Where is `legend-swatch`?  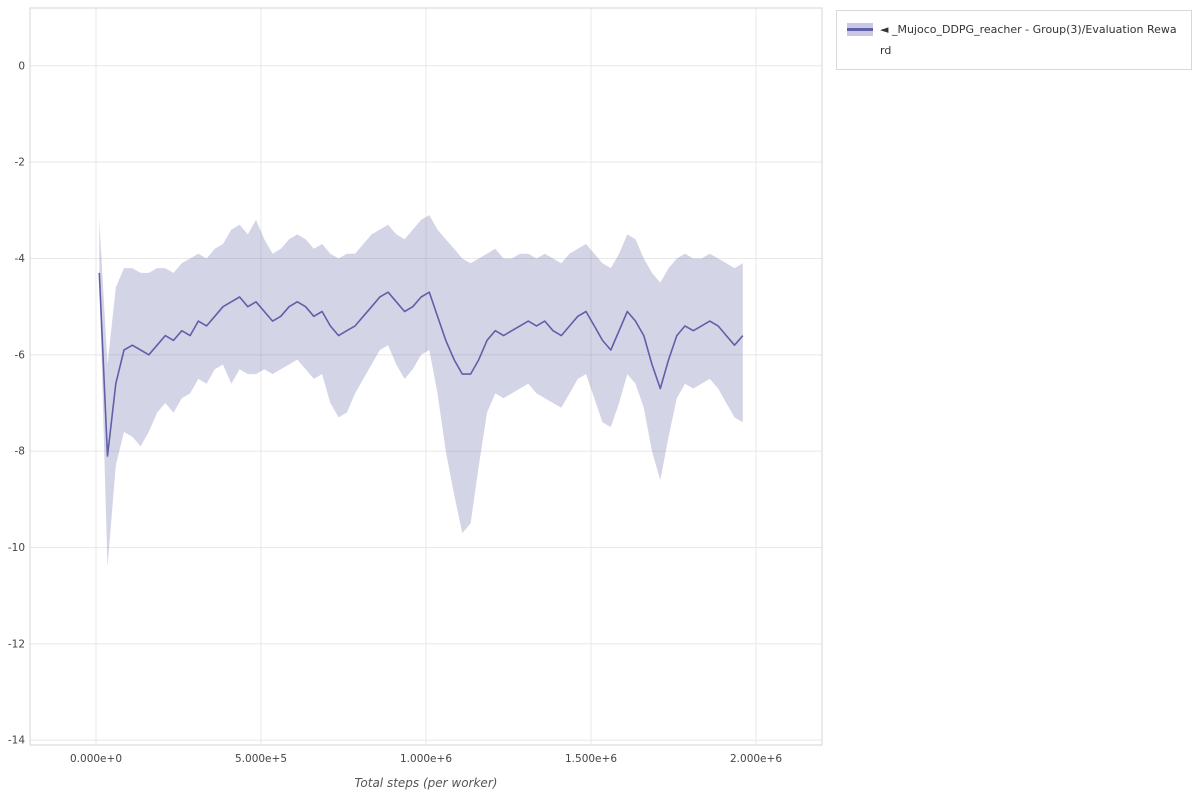
legend-swatch is located at coordinates (860, 29).